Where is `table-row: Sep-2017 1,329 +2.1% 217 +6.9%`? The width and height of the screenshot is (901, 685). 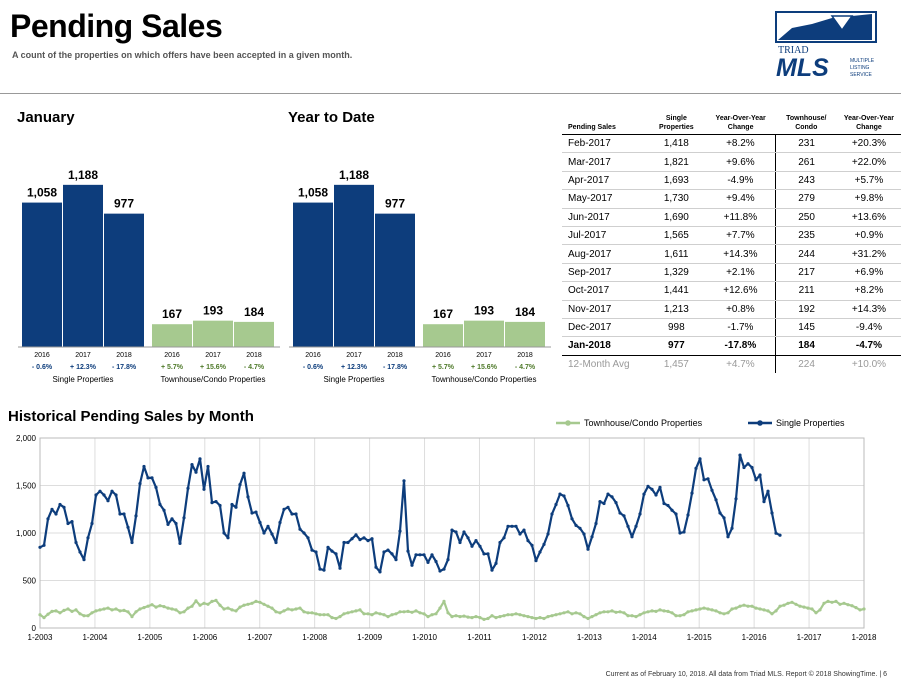 table-row: Sep-2017 1,329 +2.1% 217 +6.9% is located at coordinates (731, 273).